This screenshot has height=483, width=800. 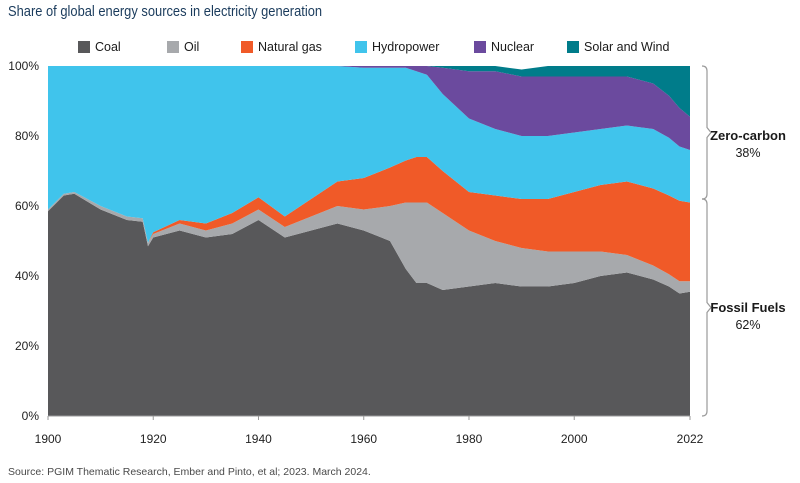 I want to click on legend-label-solarwind: Solar and Wind, so click(x=627, y=47).